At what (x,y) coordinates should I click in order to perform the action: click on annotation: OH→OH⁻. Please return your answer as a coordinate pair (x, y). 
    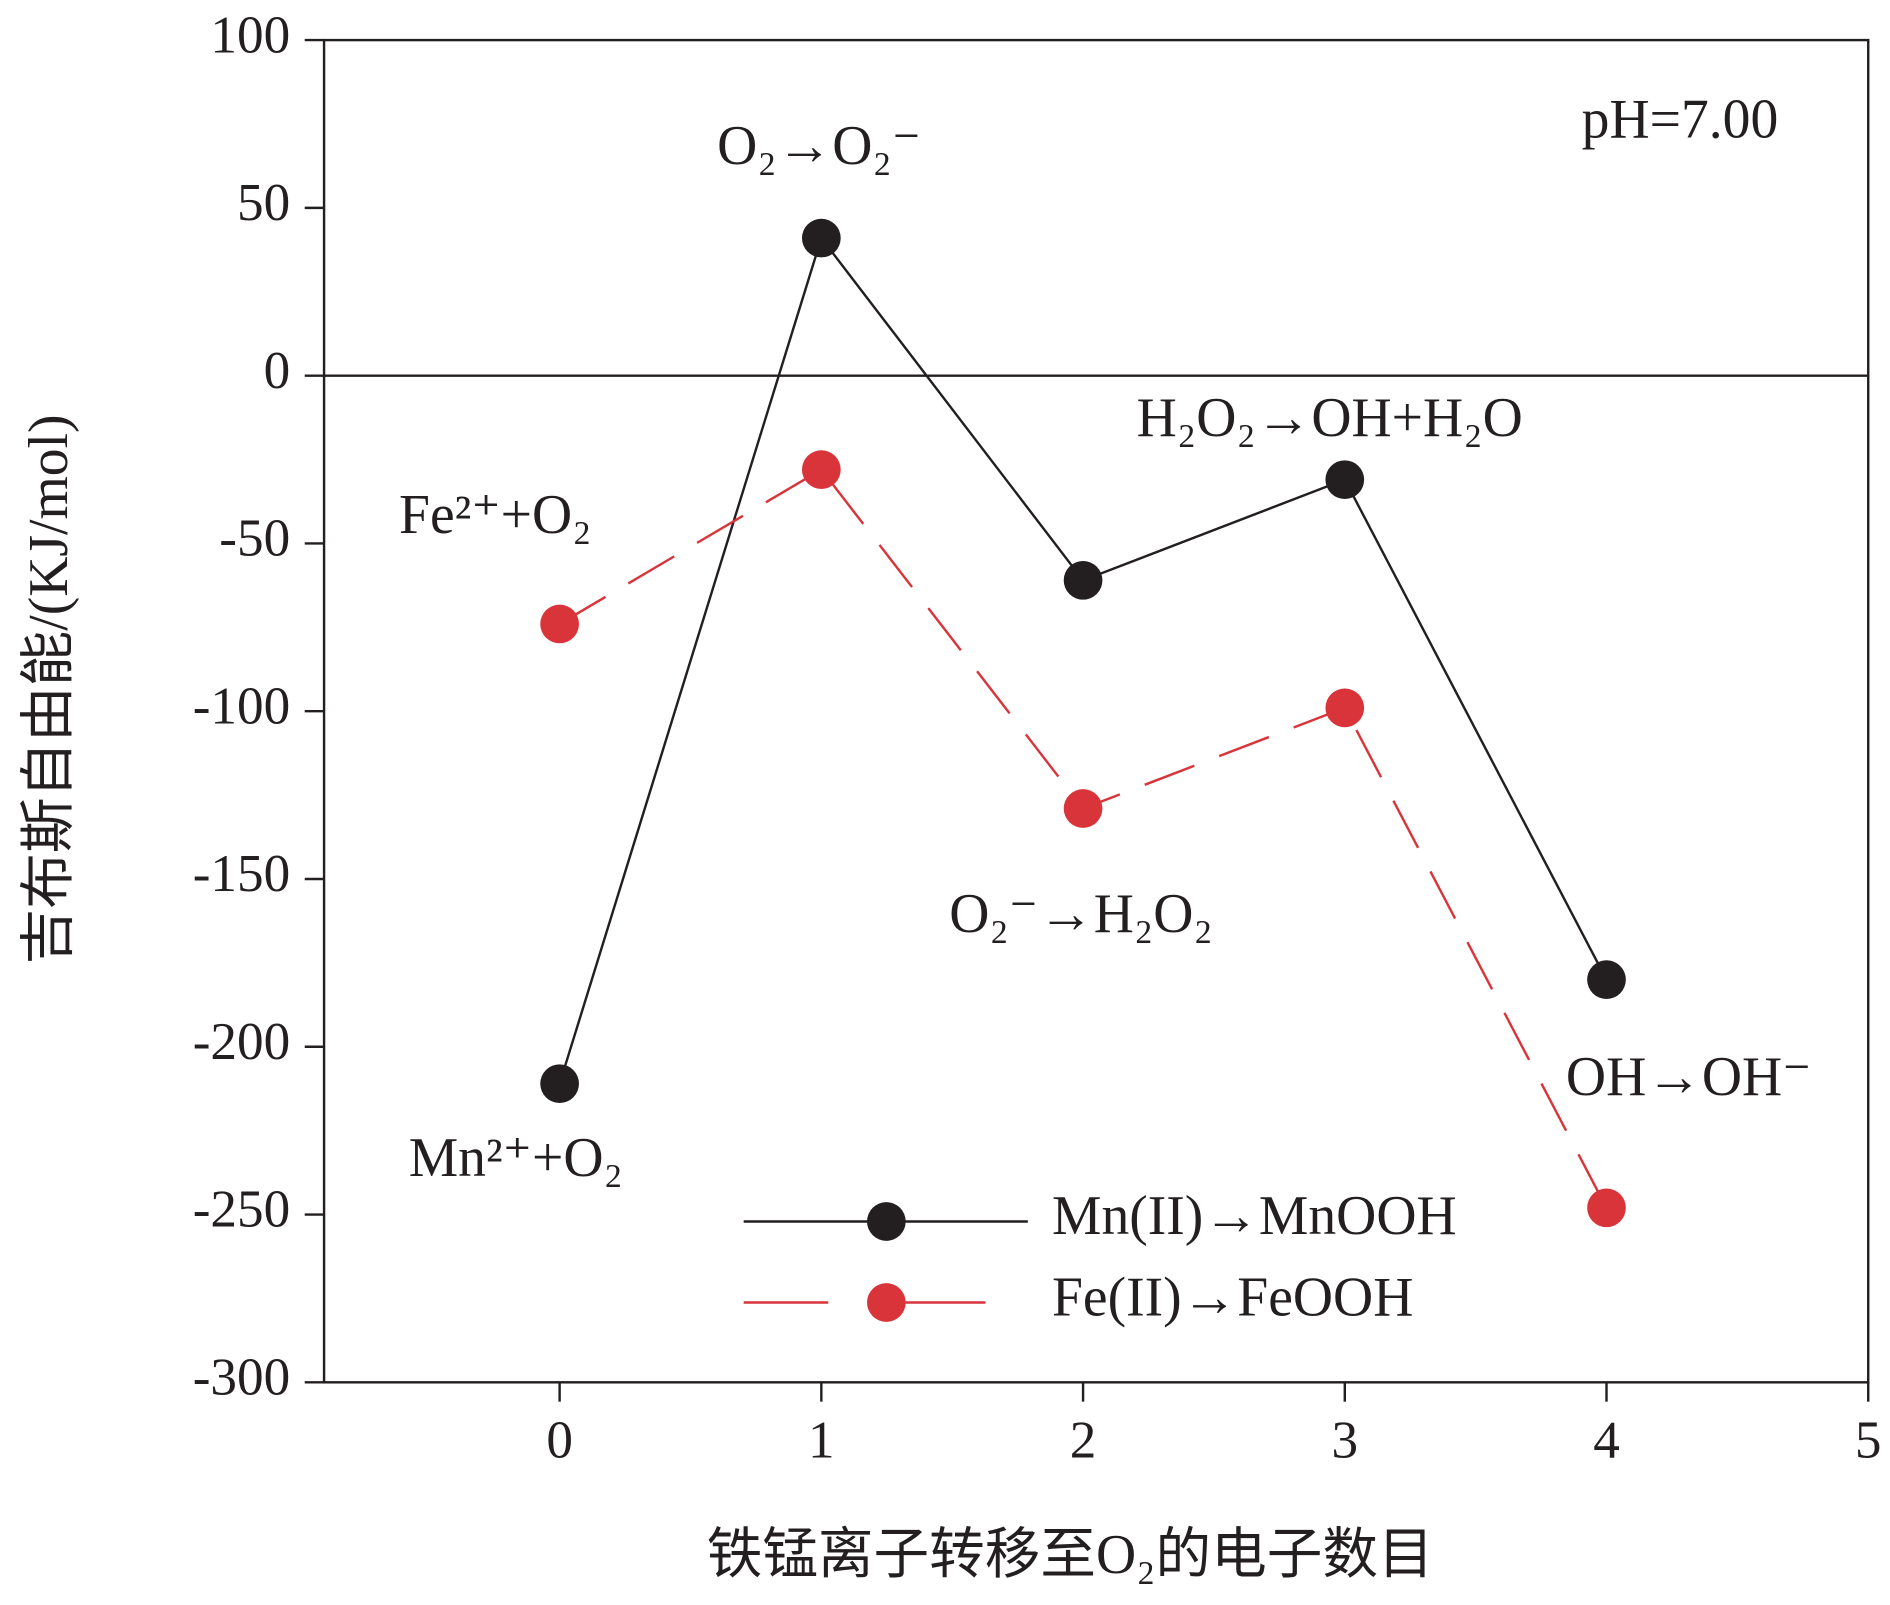
    Looking at the image, I should click on (1689, 1077).